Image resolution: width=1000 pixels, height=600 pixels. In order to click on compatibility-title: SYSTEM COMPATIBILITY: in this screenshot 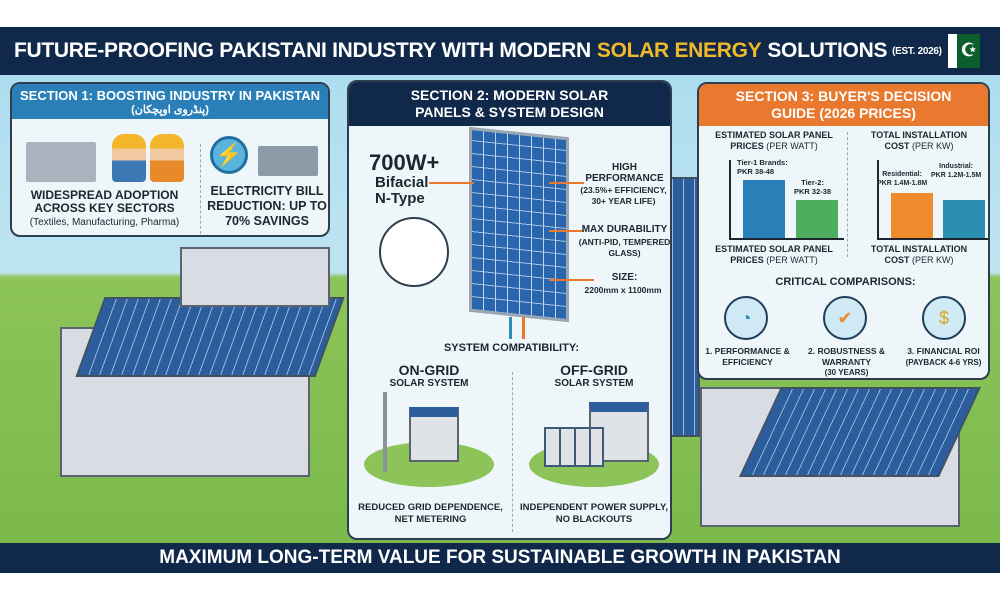, I will do `click(511, 348)`.